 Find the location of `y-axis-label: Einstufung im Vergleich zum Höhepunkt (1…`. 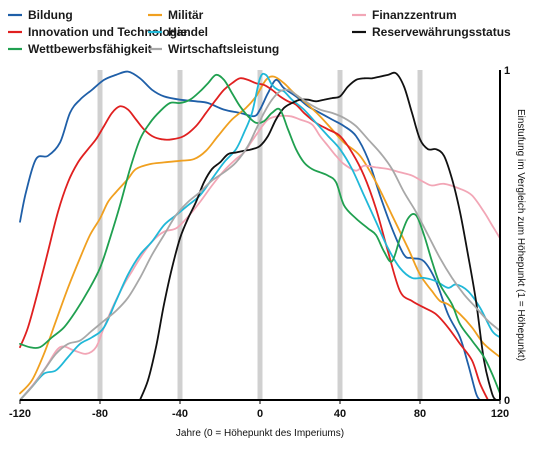

y-axis-label: Einstufung im Vergleich zum Höhepunkt (1… is located at coordinates (520, 235).